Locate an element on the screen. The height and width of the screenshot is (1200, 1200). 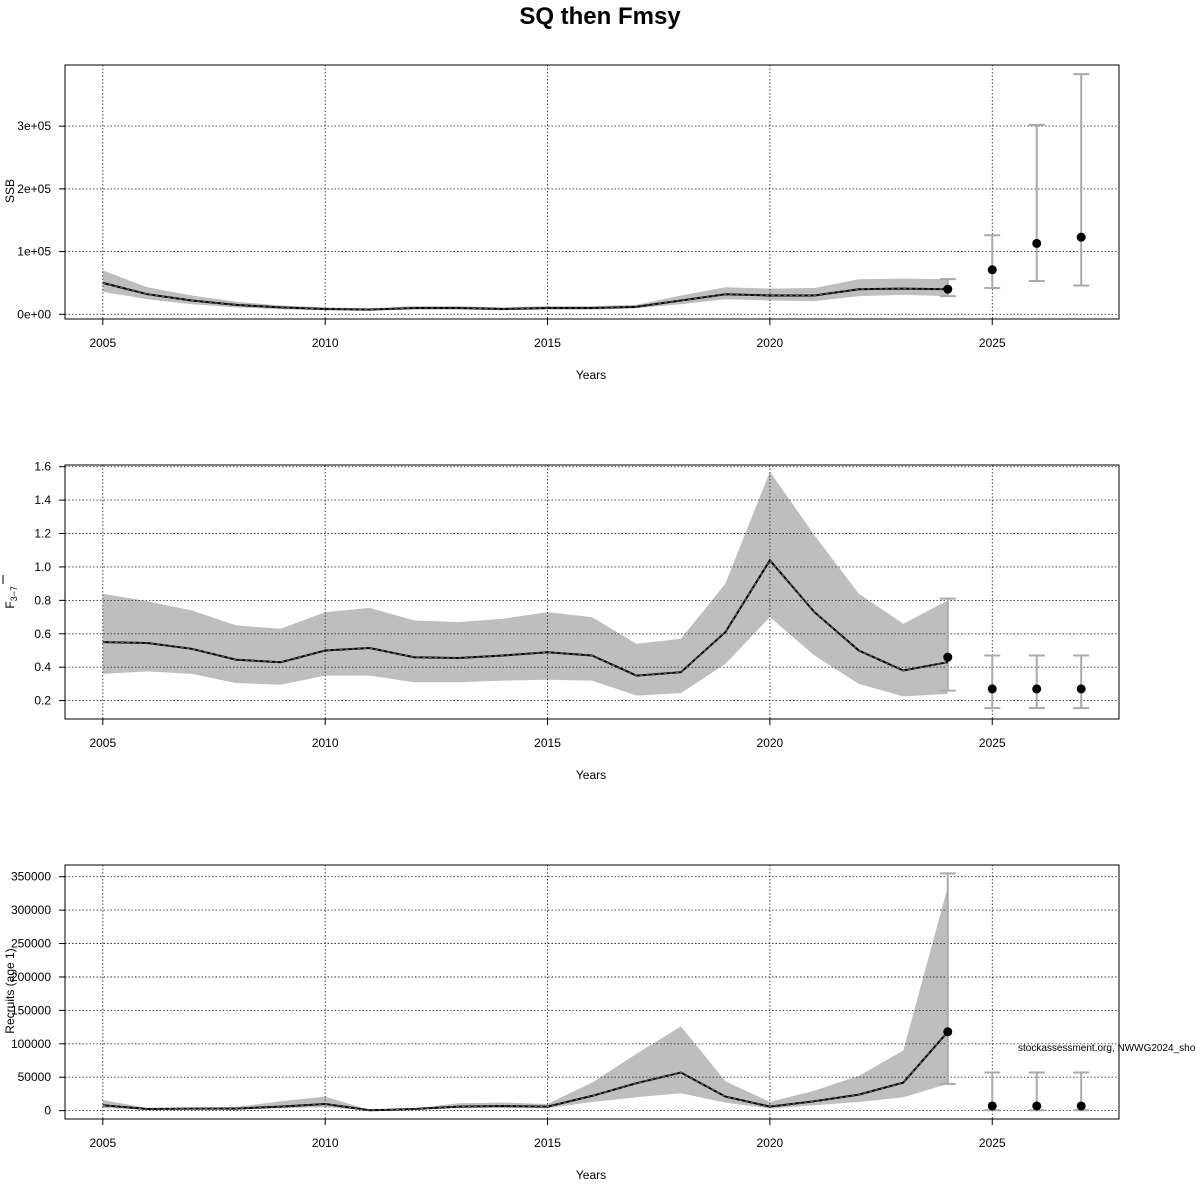
ssb-y-tick-label: 1e+05 is located at coordinates (34, 252).